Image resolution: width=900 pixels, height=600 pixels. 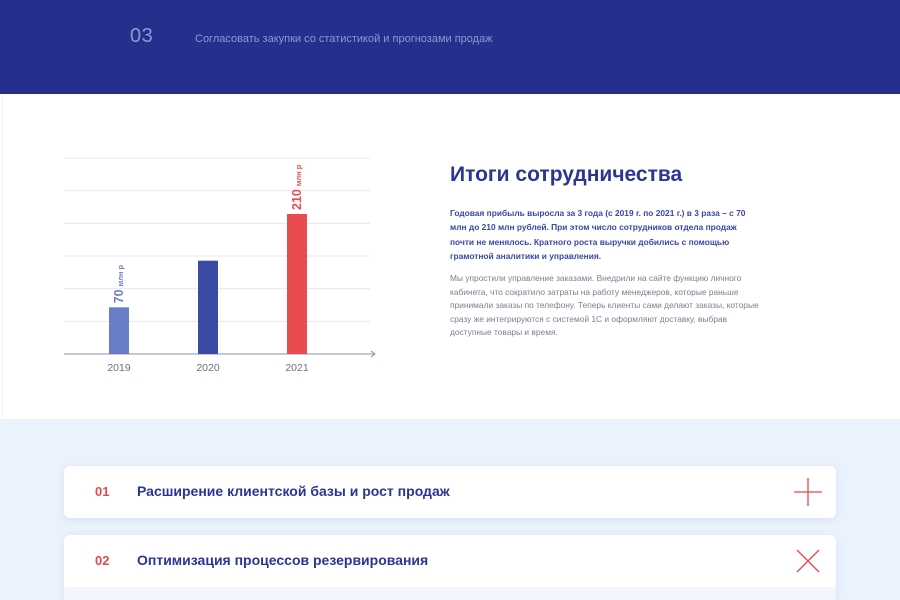 I want to click on chart-x-tick-label: 2020, so click(x=208, y=368).